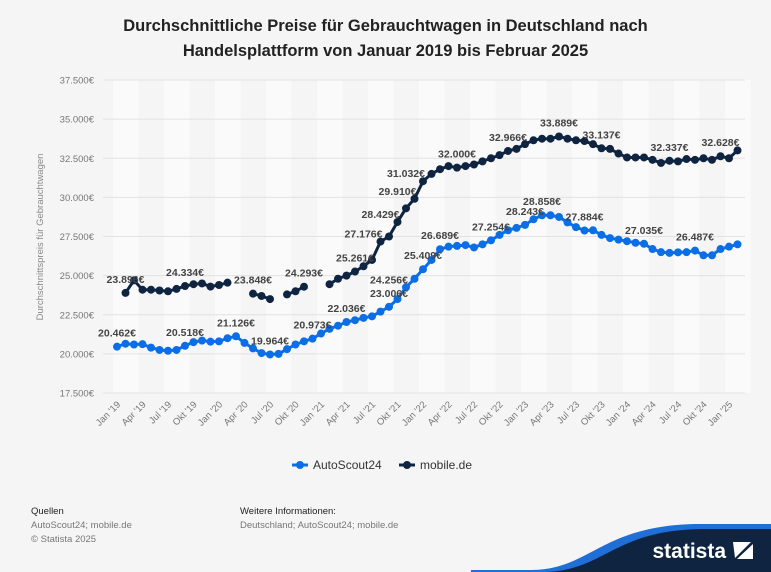 The image size is (771, 572). I want to click on data-label: 20.518€, so click(185, 333).